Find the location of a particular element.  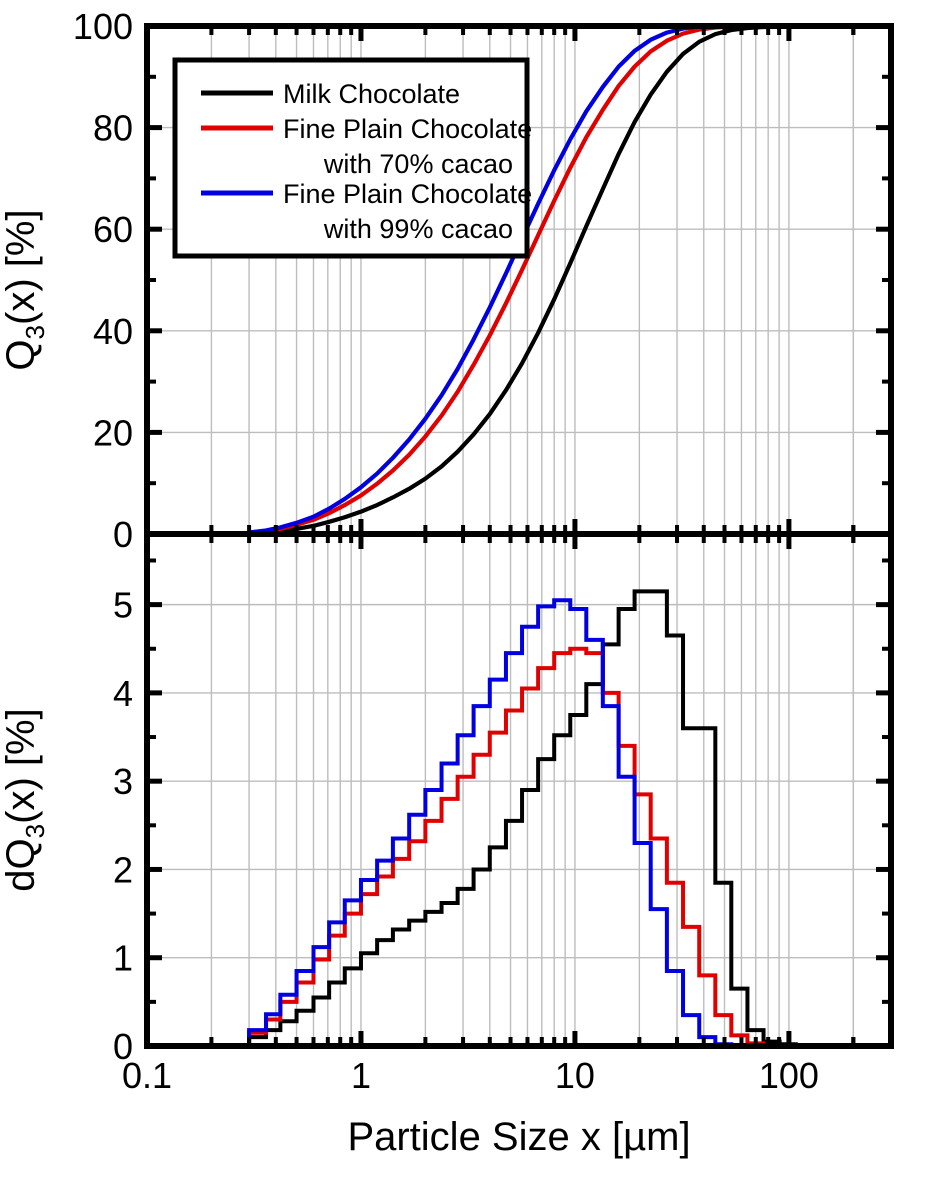

y-axis-title-upper: Q3(x) [%] is located at coordinates (25, 289).